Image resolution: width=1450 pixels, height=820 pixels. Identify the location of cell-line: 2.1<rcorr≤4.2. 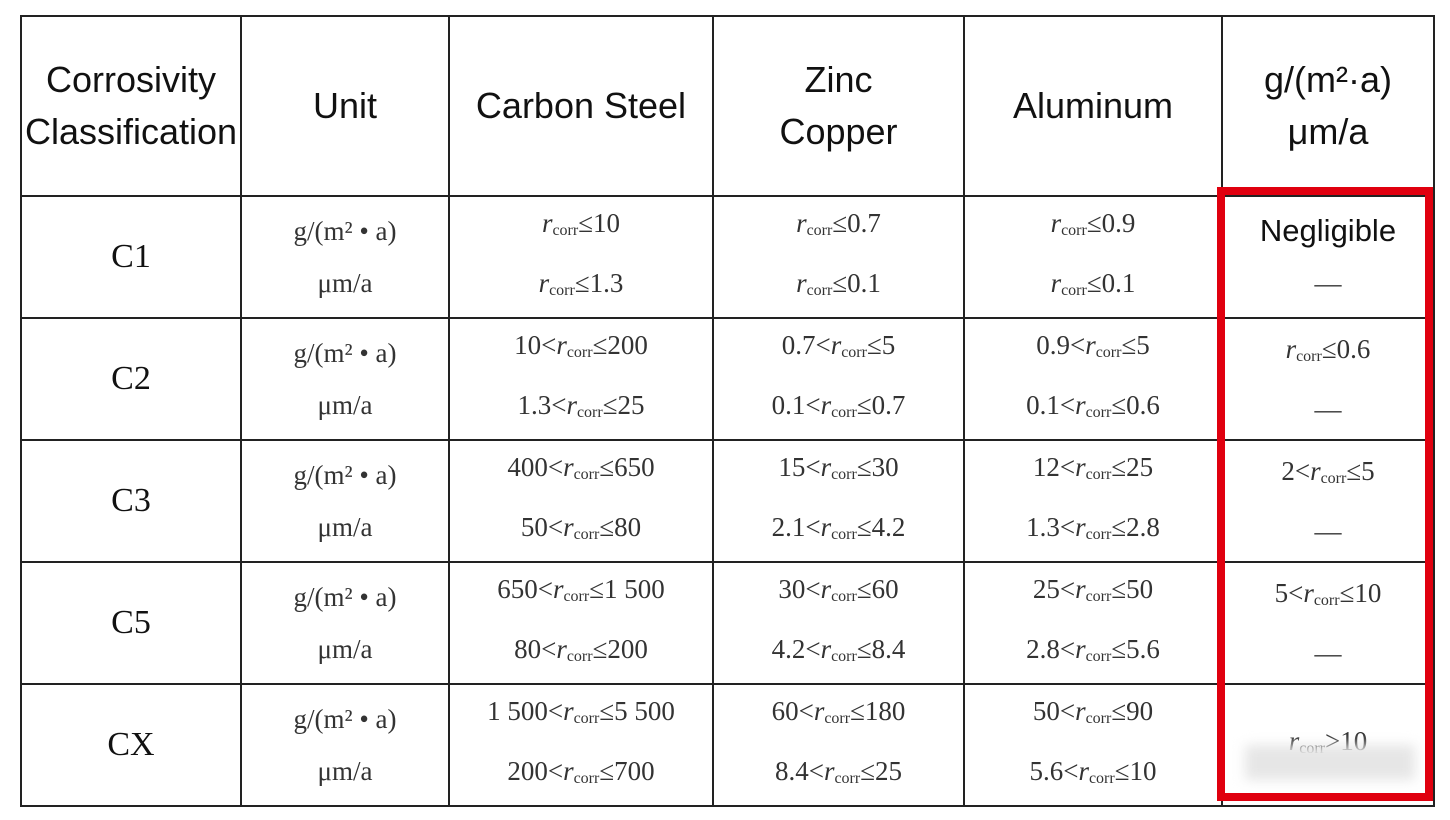
(838, 531).